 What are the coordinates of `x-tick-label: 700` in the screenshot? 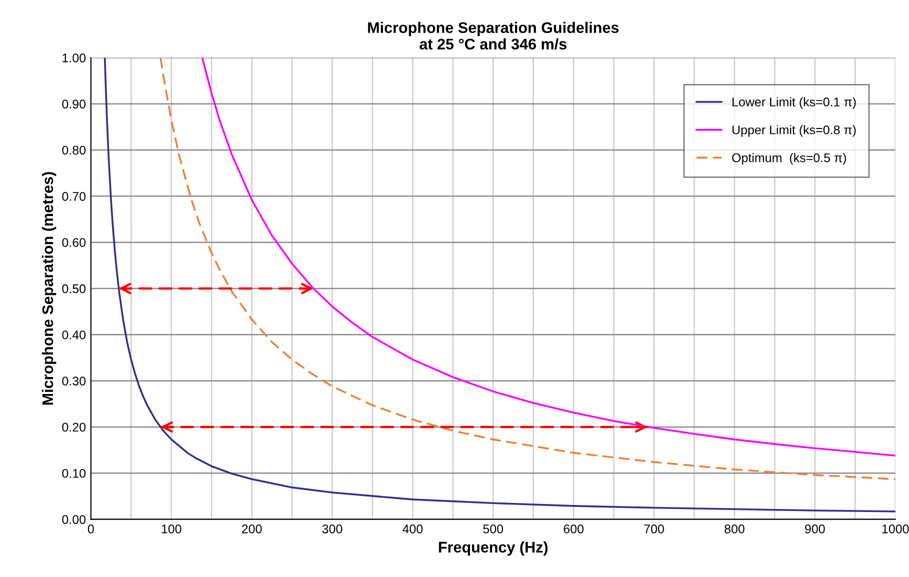 It's located at (654, 529).